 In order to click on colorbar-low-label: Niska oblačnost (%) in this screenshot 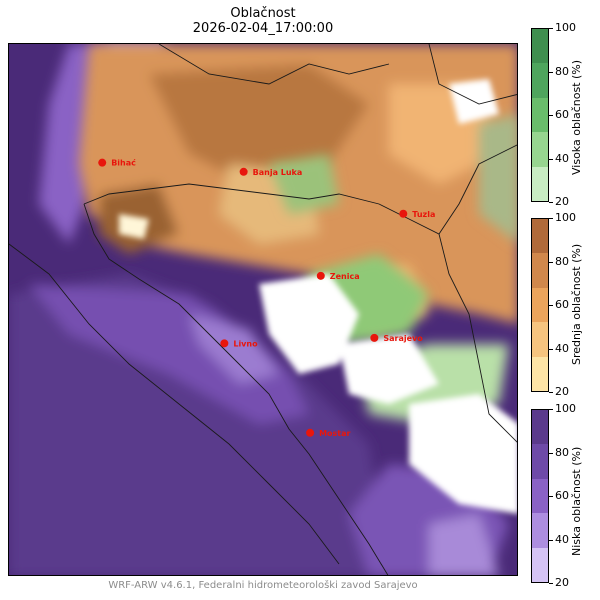, I will do `click(576, 501)`.